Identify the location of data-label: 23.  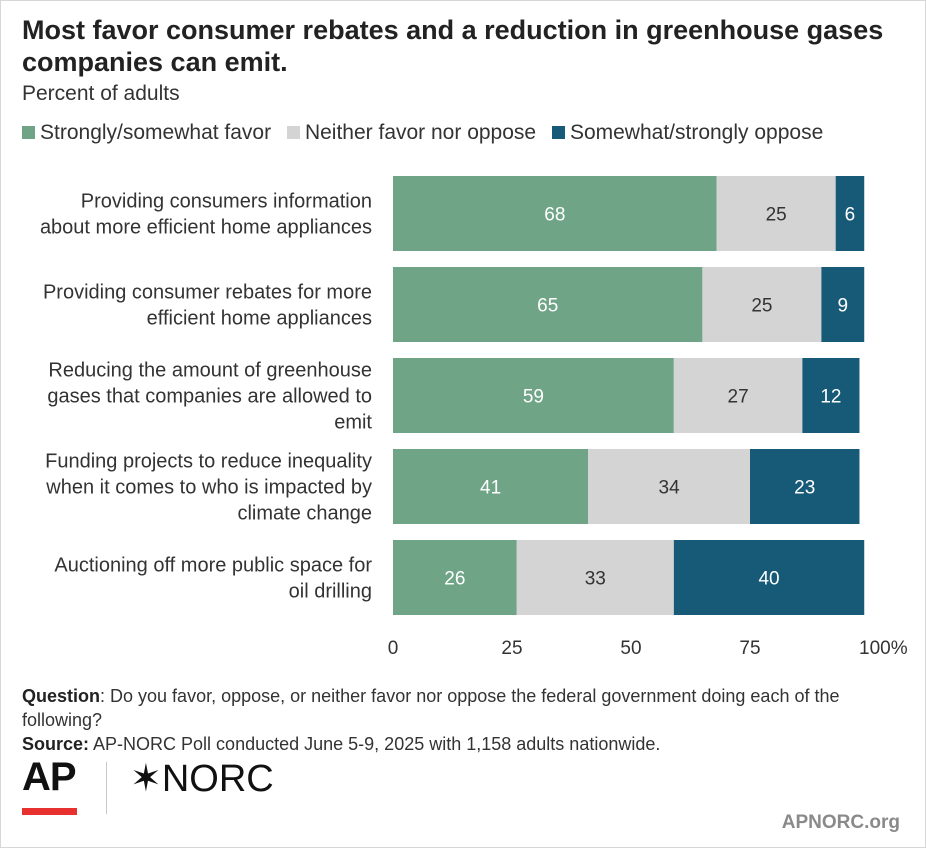
(804, 488).